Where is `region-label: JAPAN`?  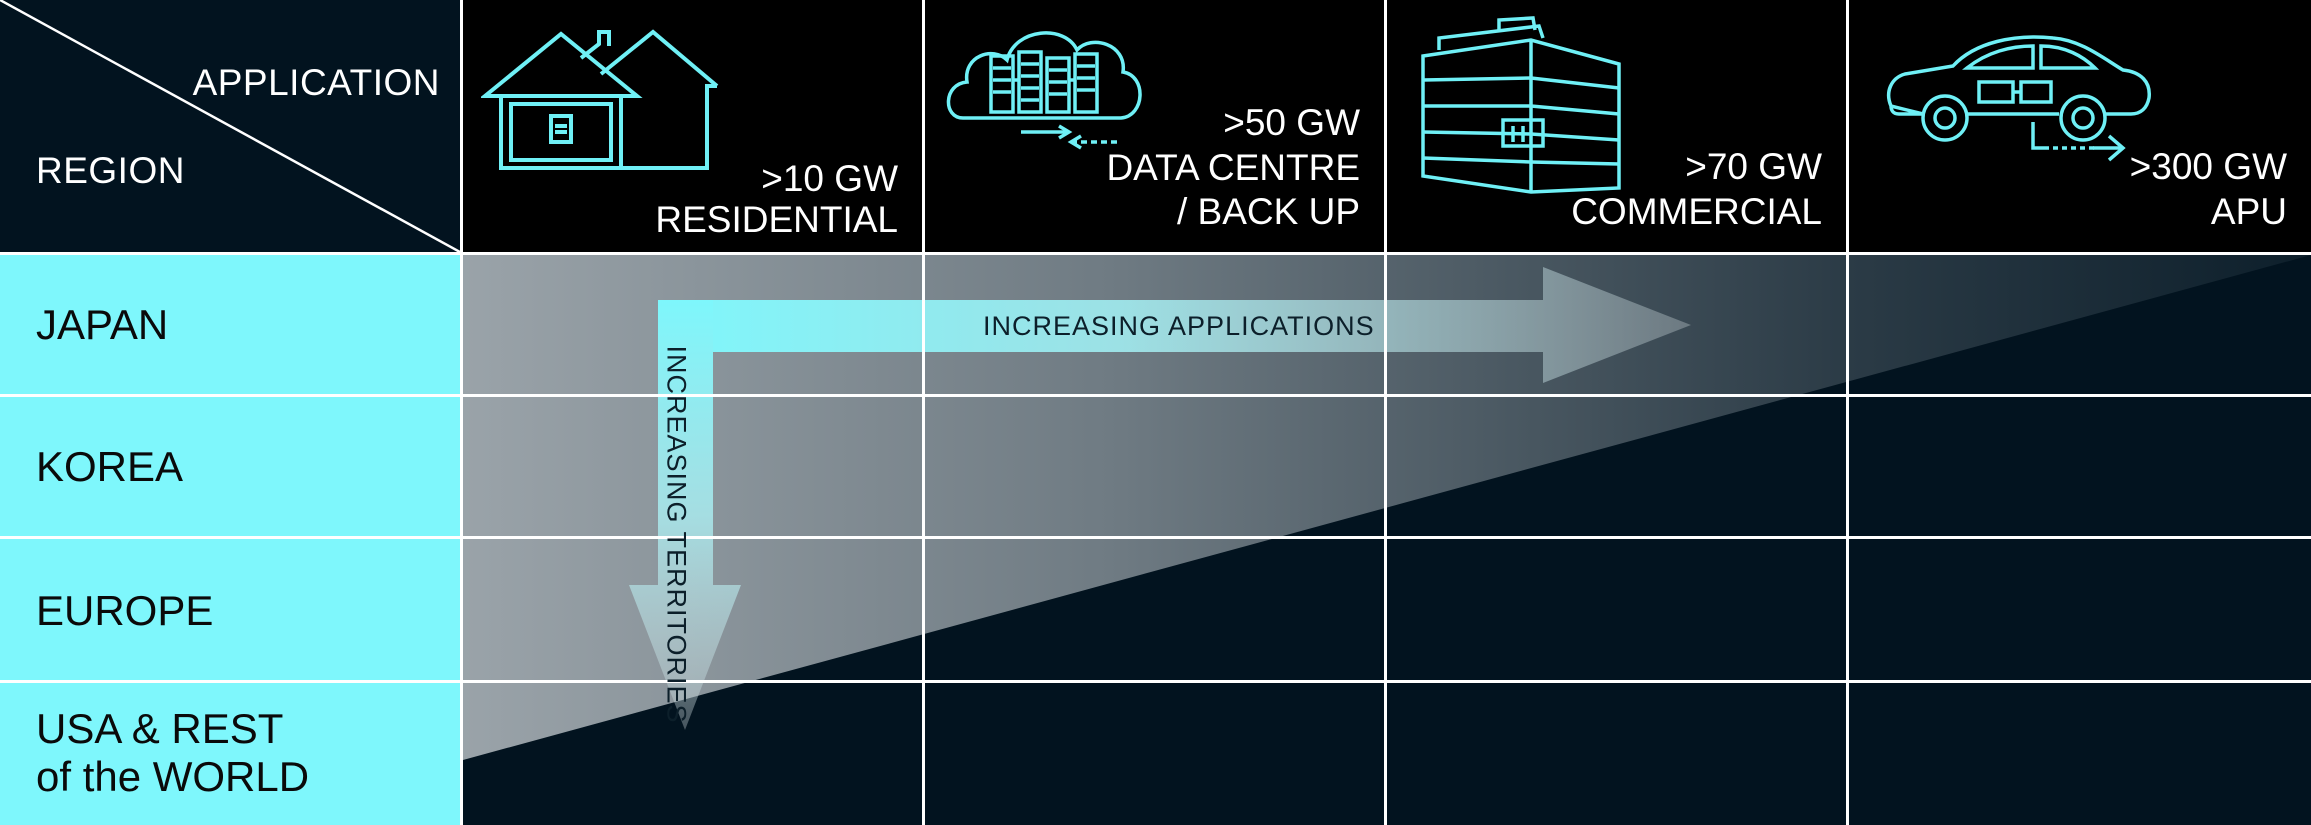
region-label: JAPAN is located at coordinates (102, 324).